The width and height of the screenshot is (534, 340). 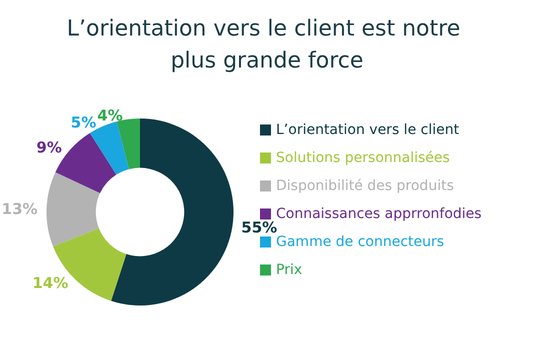 What do you see at coordinates (50, 283) in the screenshot?
I see `data-label: 14%` at bounding box center [50, 283].